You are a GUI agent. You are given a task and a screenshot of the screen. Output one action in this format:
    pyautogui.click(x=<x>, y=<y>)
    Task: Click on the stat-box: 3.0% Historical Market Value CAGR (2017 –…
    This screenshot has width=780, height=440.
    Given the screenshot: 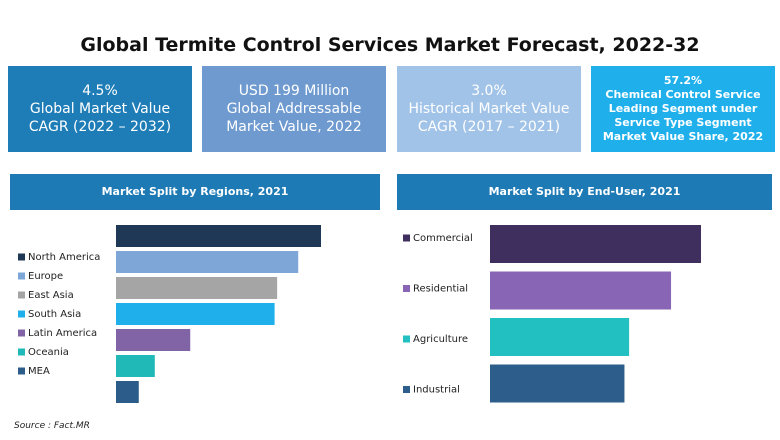 What is the action you would take?
    pyautogui.click(x=489, y=109)
    